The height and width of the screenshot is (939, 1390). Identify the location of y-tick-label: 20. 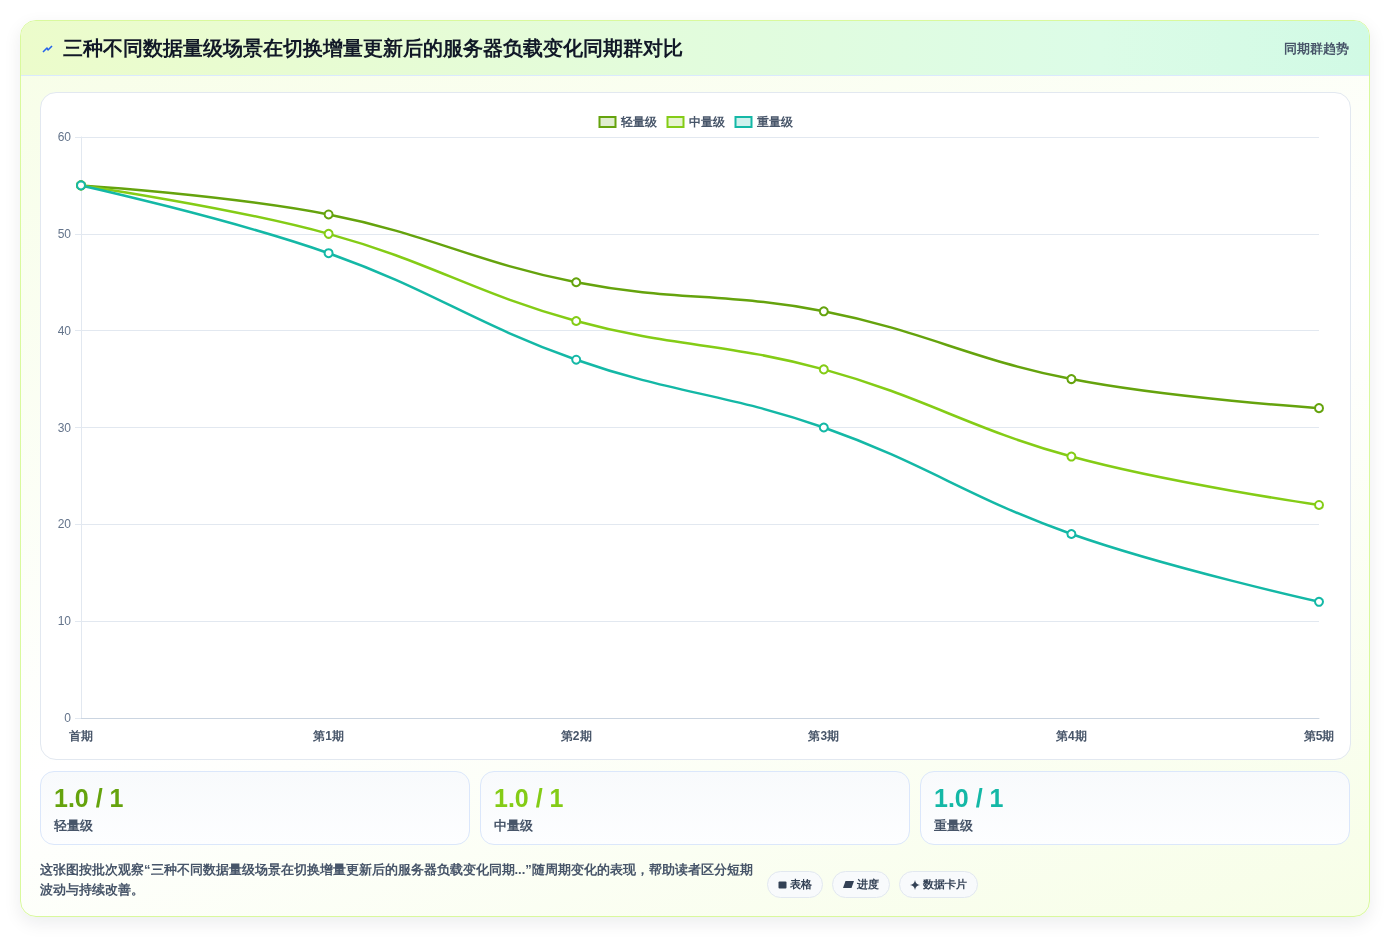
(64, 524).